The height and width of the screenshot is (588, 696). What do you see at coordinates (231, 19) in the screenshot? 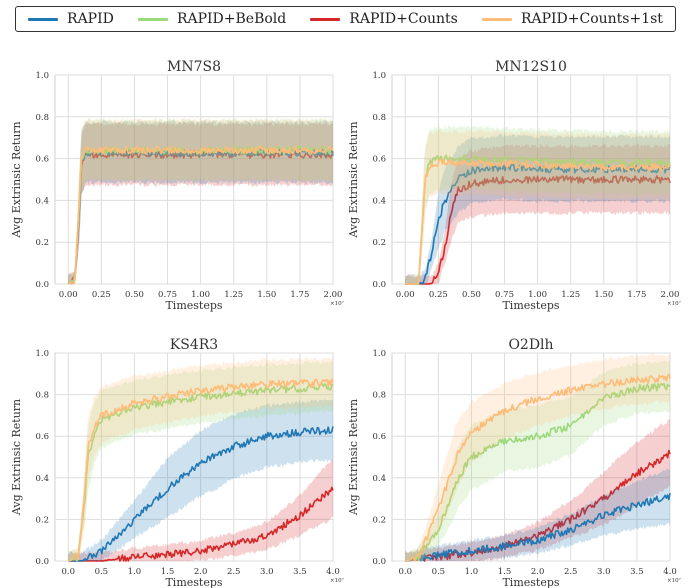
I see `legend-label: RAPID+BeBold` at bounding box center [231, 19].